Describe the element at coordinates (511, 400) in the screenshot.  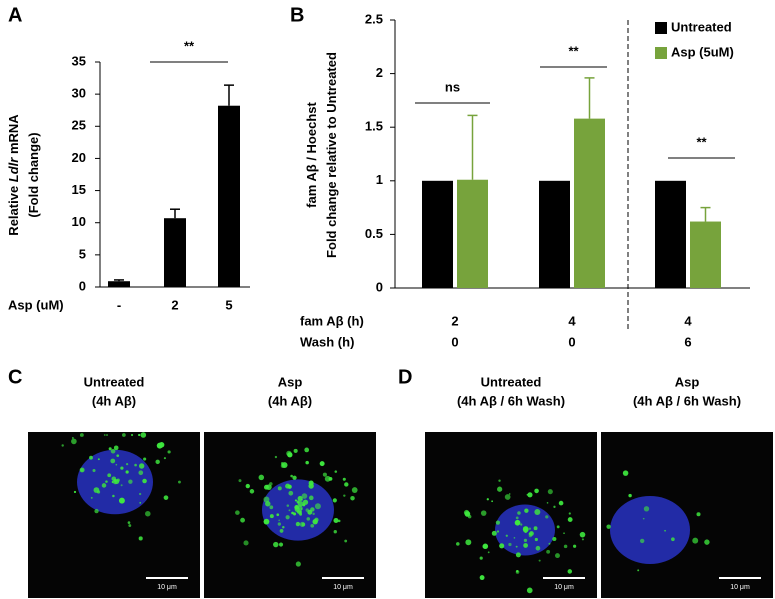
I see `image-title: (4h Aβ / 6h Wash)` at that location.